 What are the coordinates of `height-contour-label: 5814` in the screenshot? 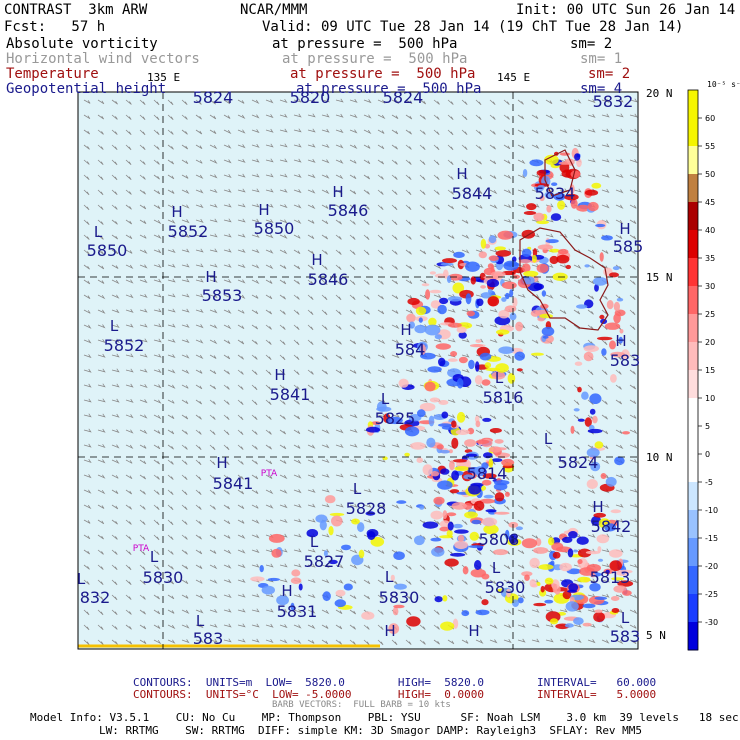 It's located at (487, 473).